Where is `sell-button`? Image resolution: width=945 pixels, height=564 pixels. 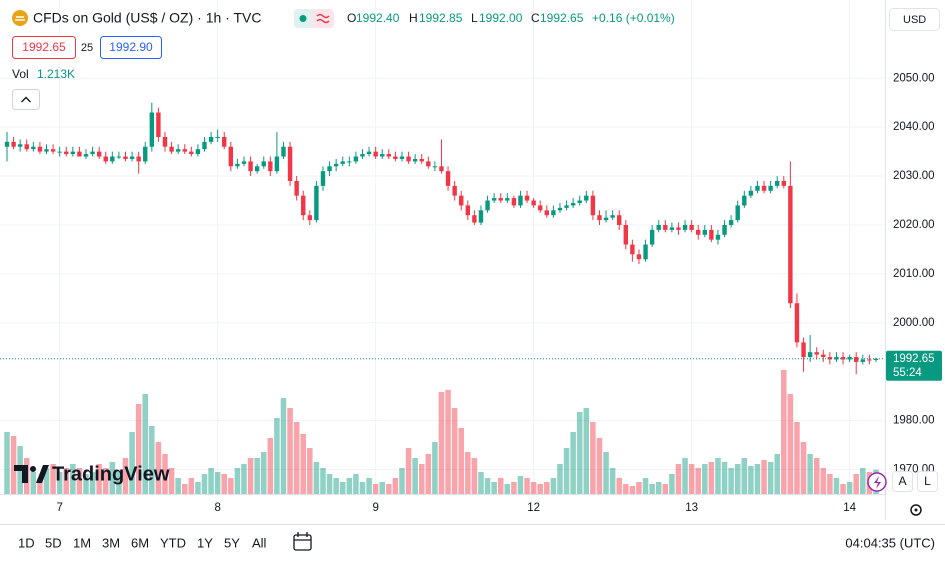 sell-button is located at coordinates (44, 47).